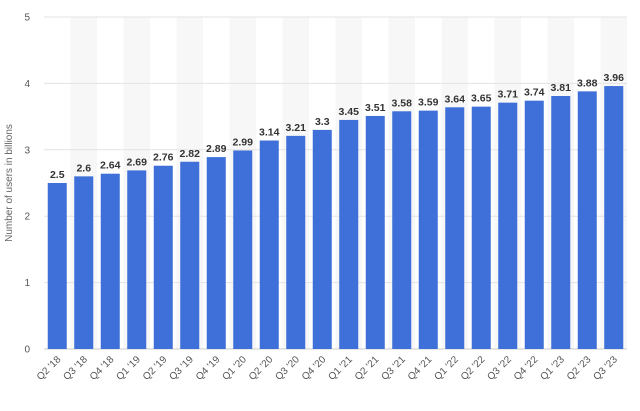 The width and height of the screenshot is (640, 411). What do you see at coordinates (287, 368) in the screenshot?
I see `x-tick-label: Q3 '20` at bounding box center [287, 368].